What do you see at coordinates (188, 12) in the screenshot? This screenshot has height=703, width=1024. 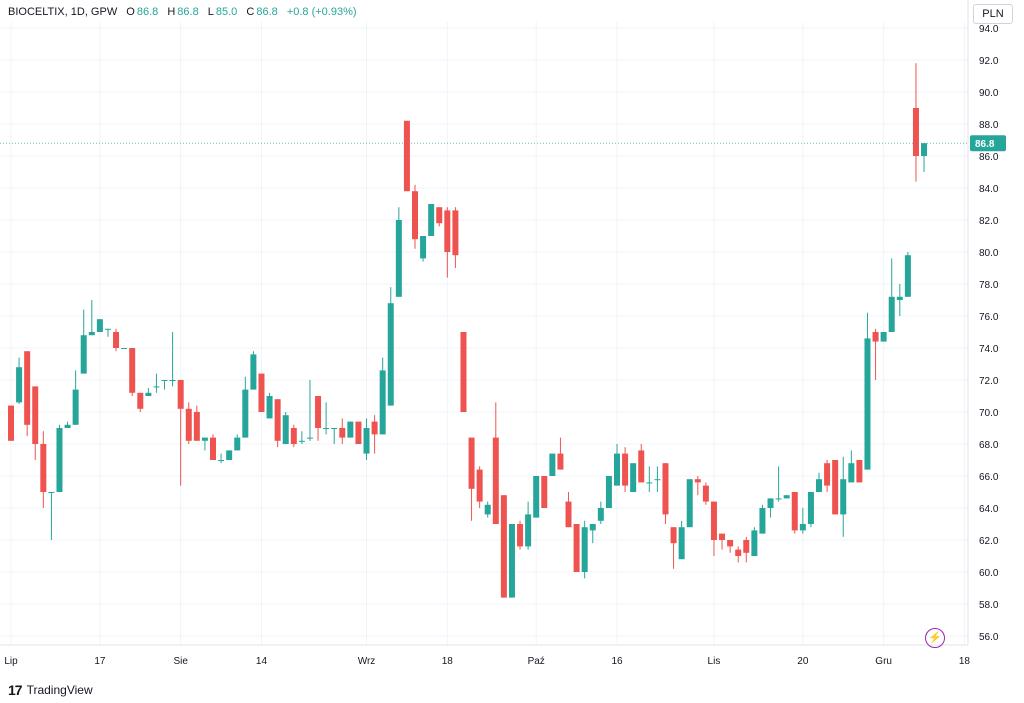 I see `high-value: 86.8` at bounding box center [188, 12].